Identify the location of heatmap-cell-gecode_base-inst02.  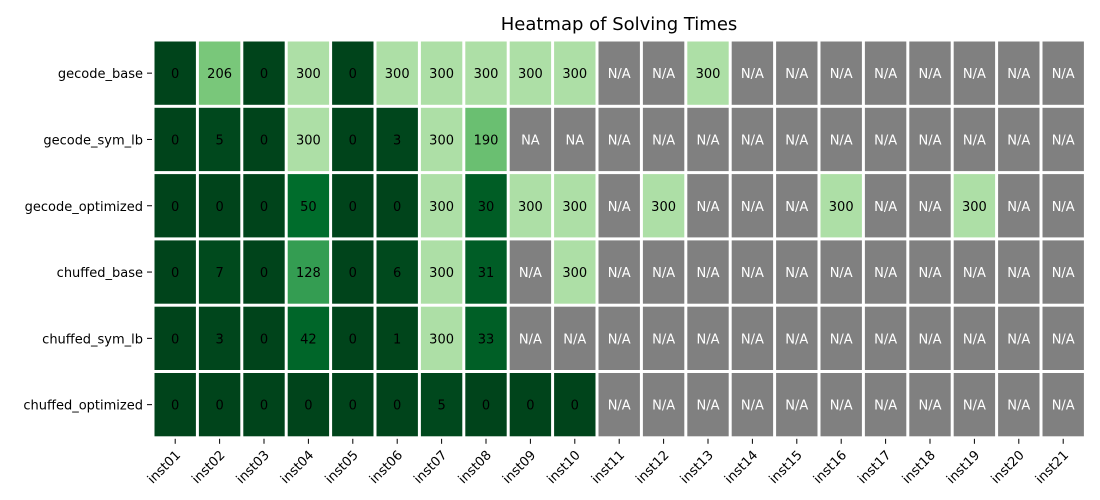
(219, 73).